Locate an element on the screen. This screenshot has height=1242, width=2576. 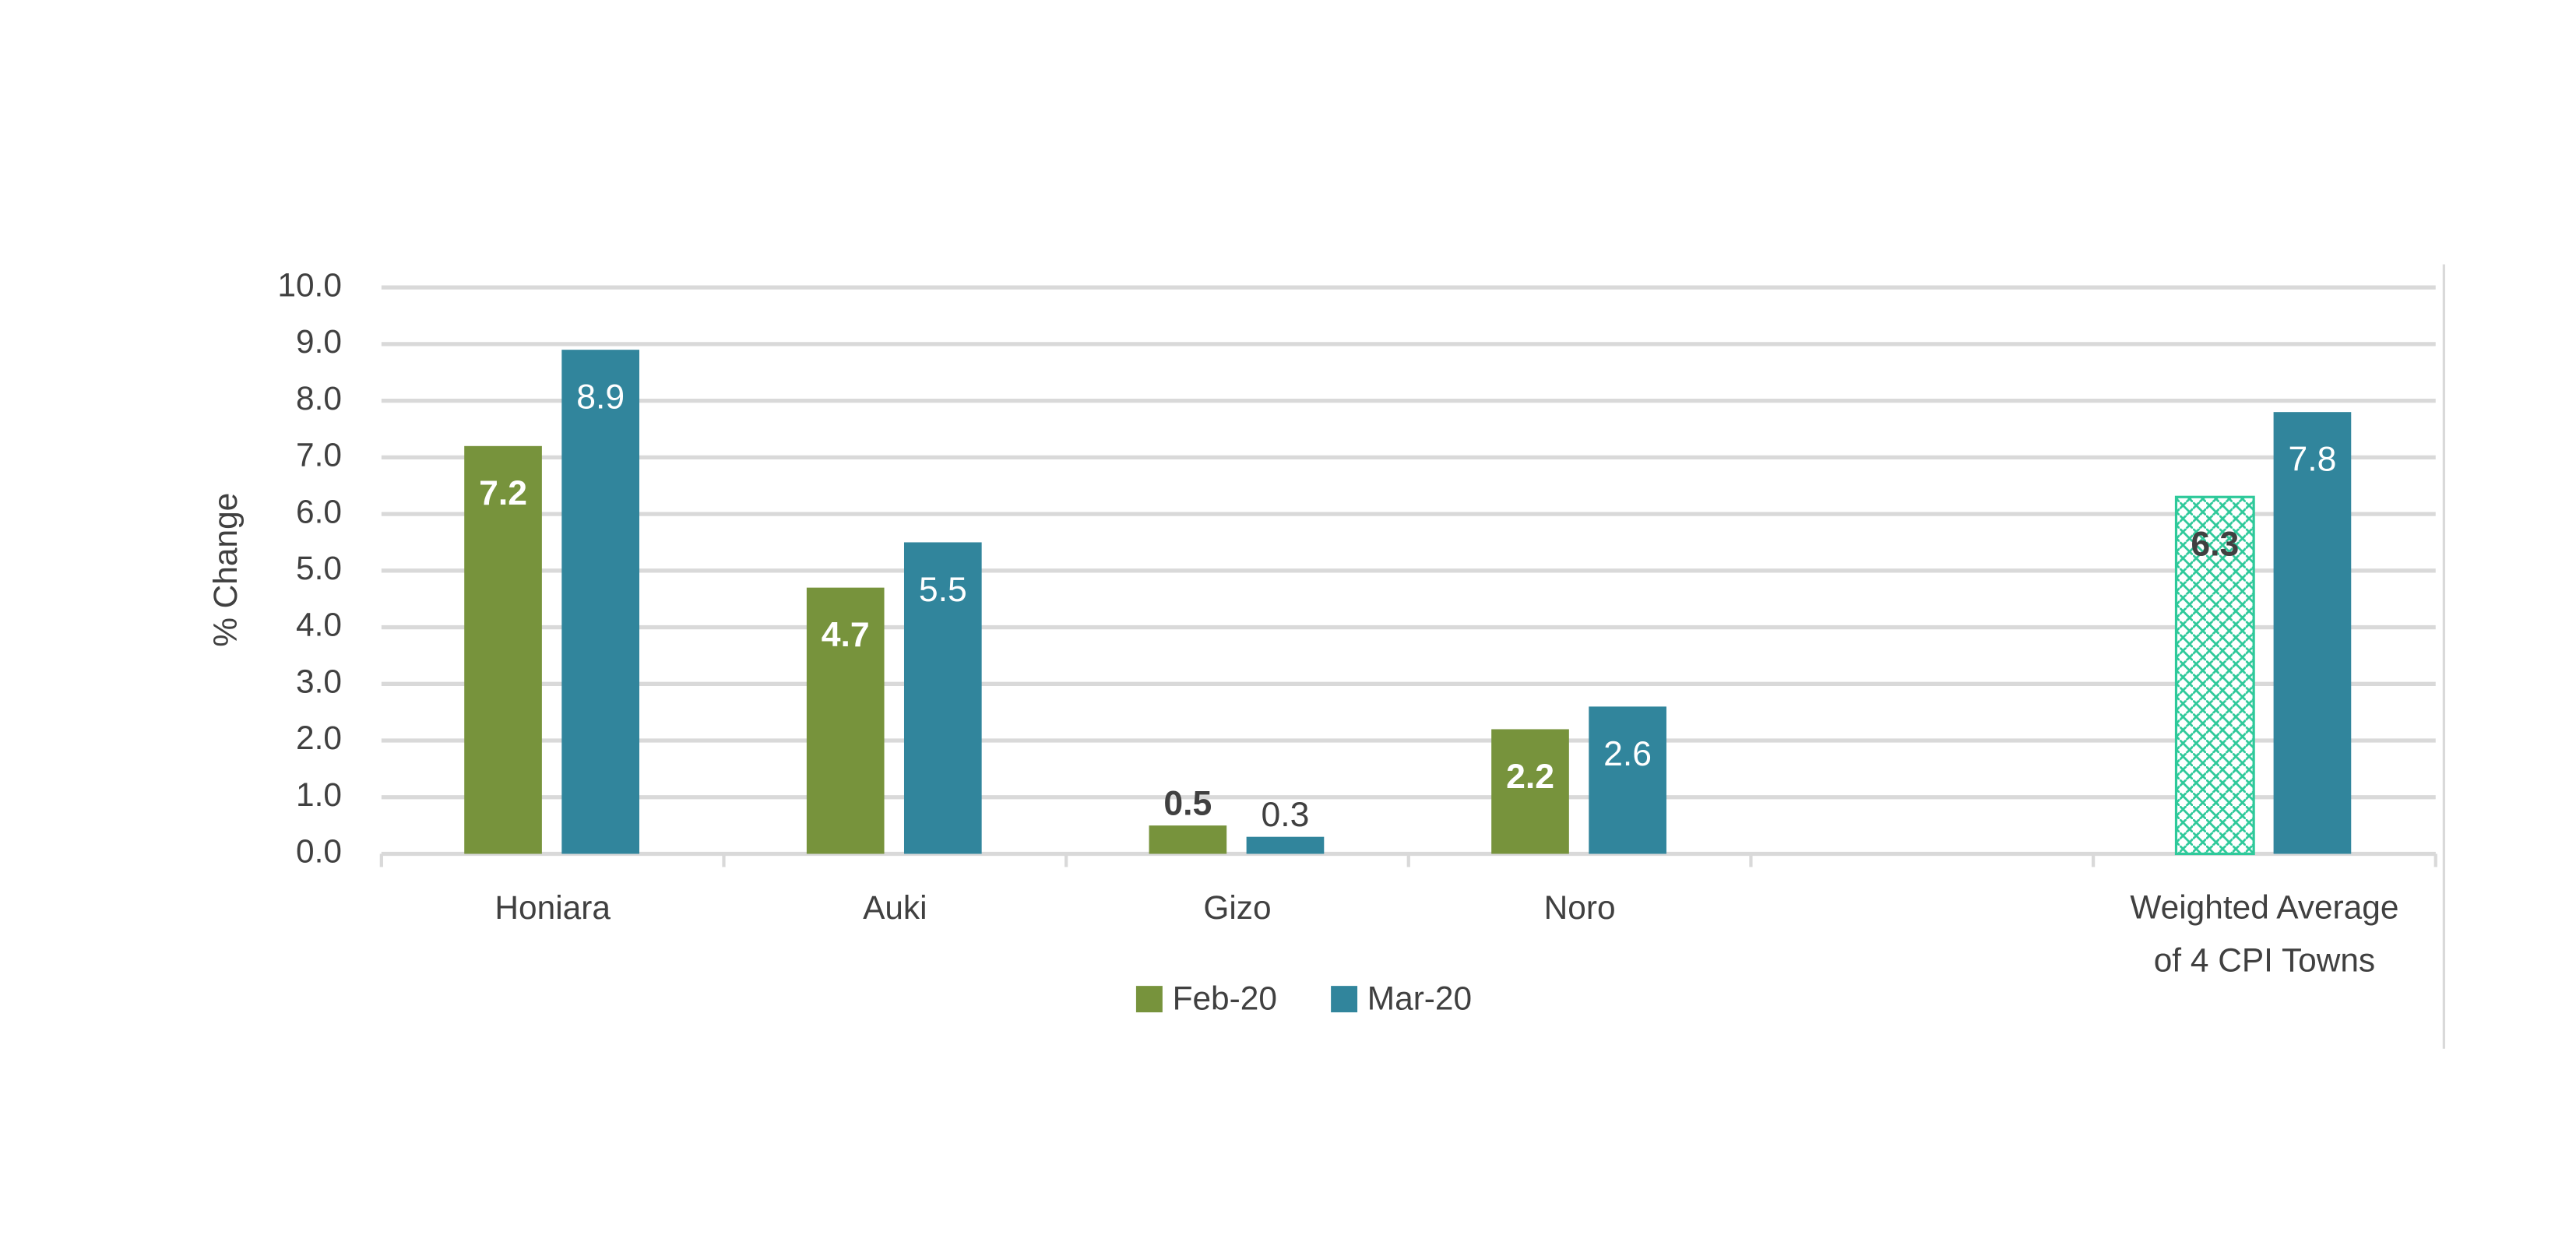
data-label: 0.3 is located at coordinates (1286, 815).